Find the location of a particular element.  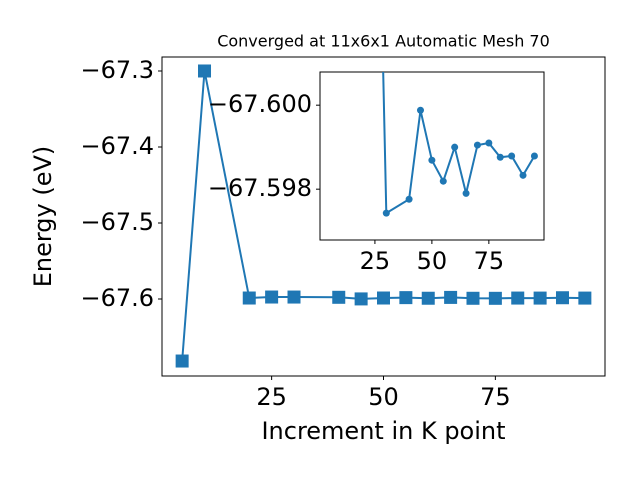

y-tick-label: −67.4 is located at coordinates (117, 146).